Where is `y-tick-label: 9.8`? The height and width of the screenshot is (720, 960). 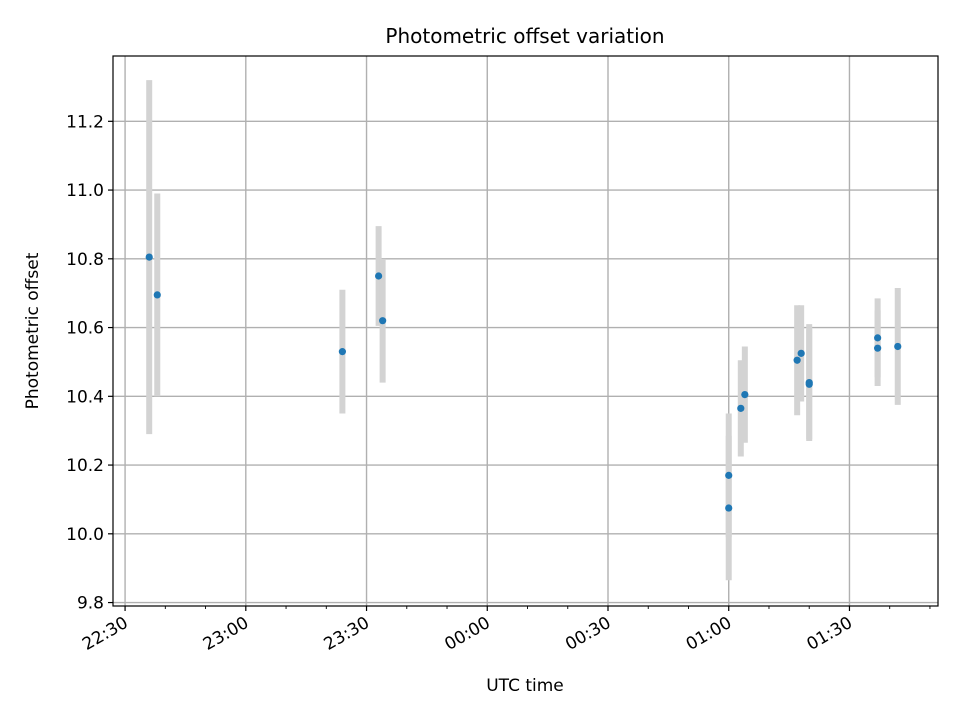
y-tick-label: 9.8 is located at coordinates (90, 604).